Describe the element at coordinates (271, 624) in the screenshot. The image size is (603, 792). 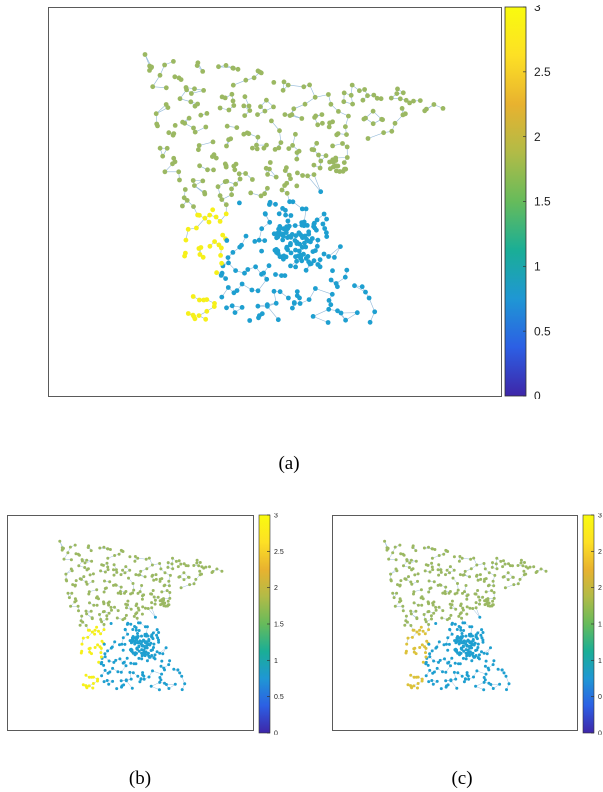
I see `panel-b-colorbar: 0 0.5 1 1.5 2 2.5 3` at that location.